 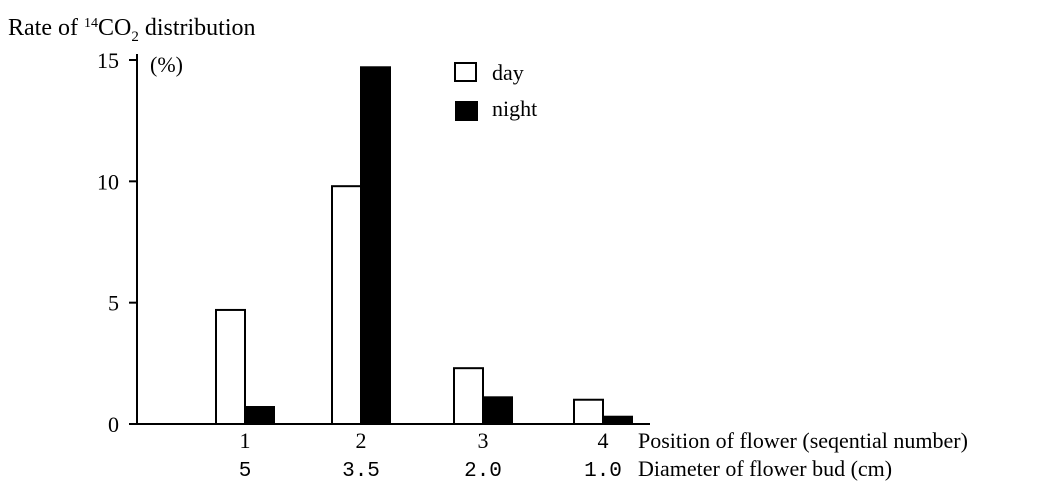 I want to click on secondary-x-tick-label: 5, so click(x=245, y=471).